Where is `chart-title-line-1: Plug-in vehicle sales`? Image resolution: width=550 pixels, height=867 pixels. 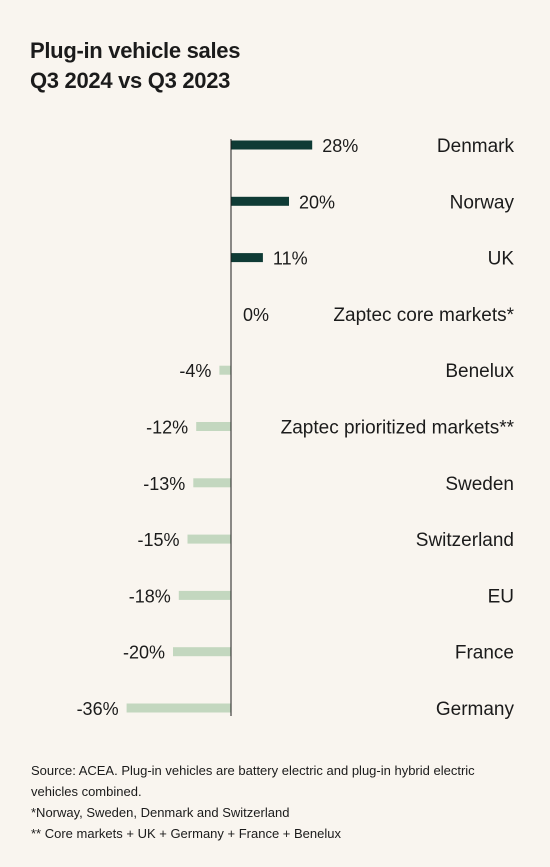 chart-title-line-1: Plug-in vehicle sales is located at coordinates (135, 50).